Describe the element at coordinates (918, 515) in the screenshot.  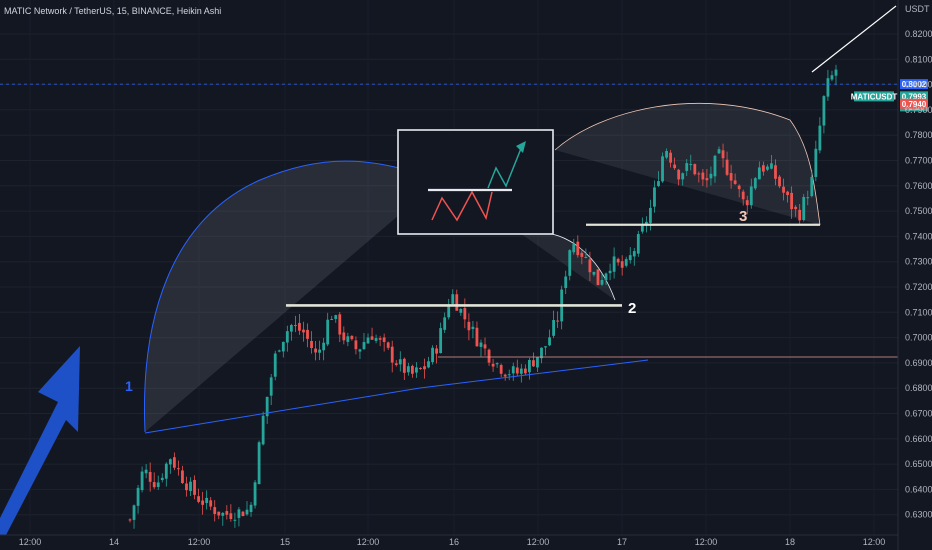
I see `price-tick-label: 0.6300` at that location.